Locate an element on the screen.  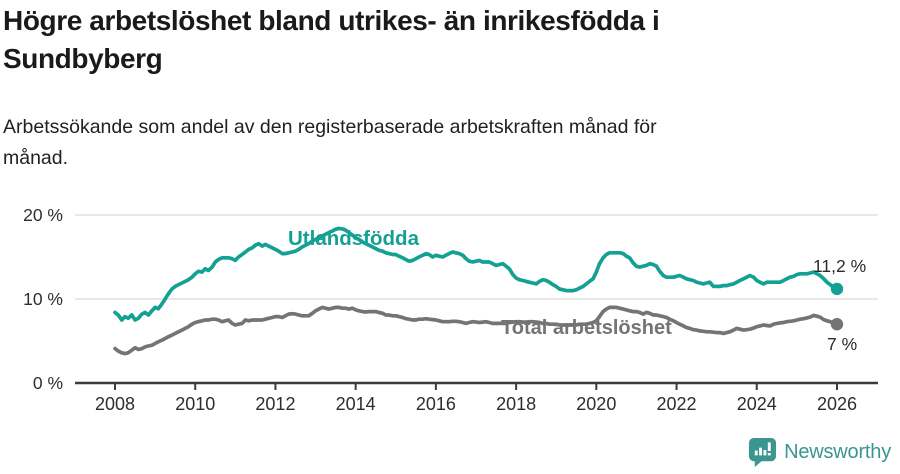
x-tick-label: 2020 is located at coordinates (596, 404).